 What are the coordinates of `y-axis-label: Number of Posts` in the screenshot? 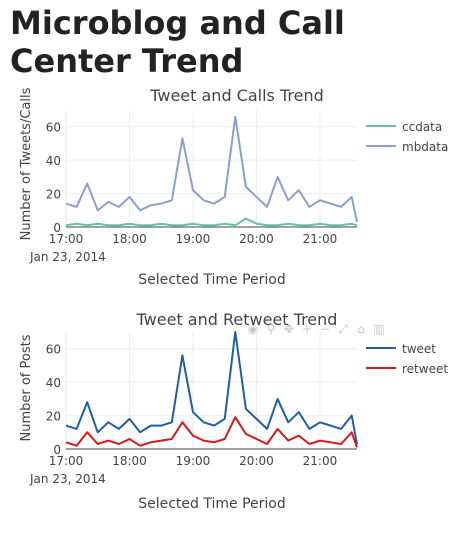 It's located at (26, 387).